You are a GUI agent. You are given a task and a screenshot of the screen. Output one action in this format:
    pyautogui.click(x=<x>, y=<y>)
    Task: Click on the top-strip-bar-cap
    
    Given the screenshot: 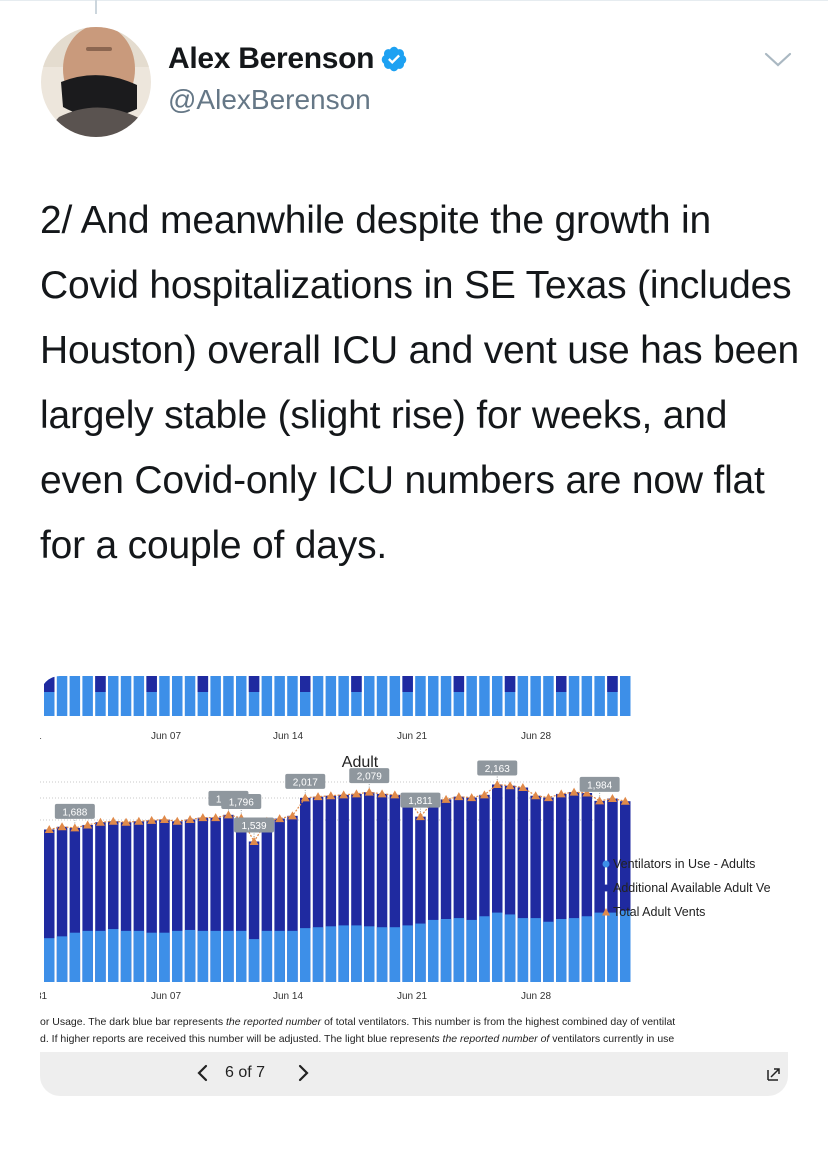 What is the action you would take?
    pyautogui.click(x=356, y=684)
    